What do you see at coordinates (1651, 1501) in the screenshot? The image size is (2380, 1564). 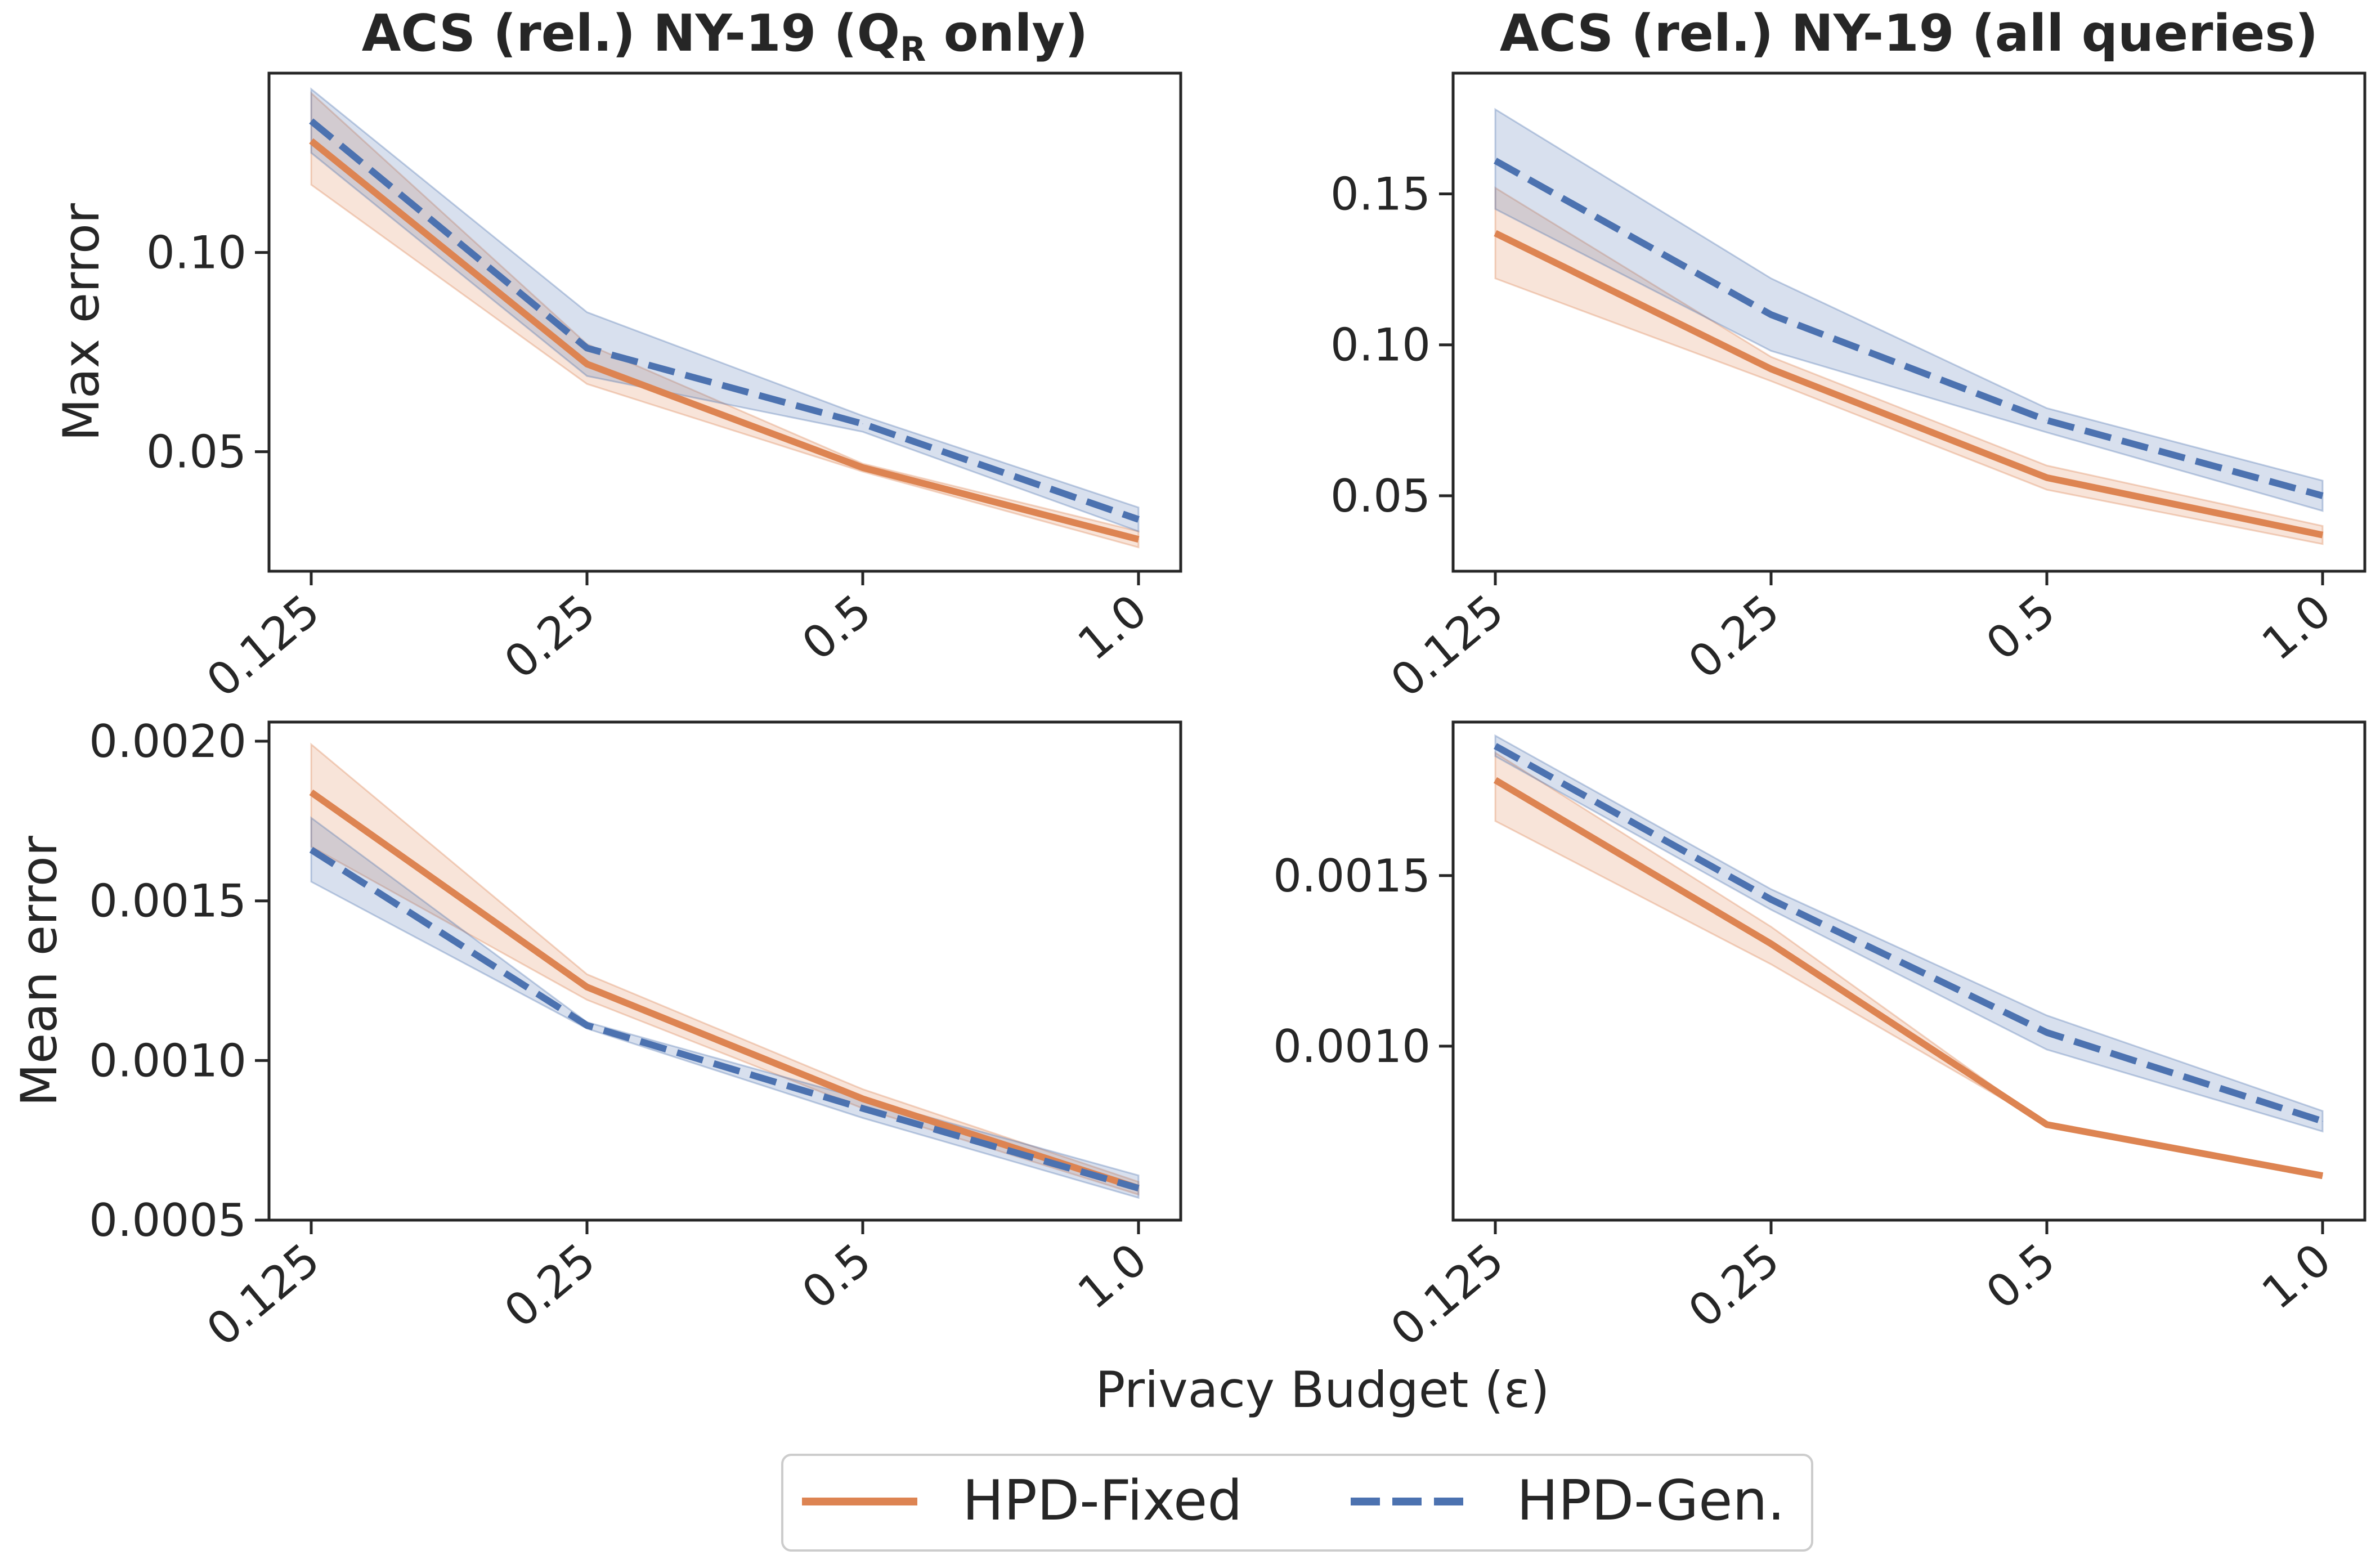 I see `legend-label-hpd-gen: HPD-Gen.` at bounding box center [1651, 1501].